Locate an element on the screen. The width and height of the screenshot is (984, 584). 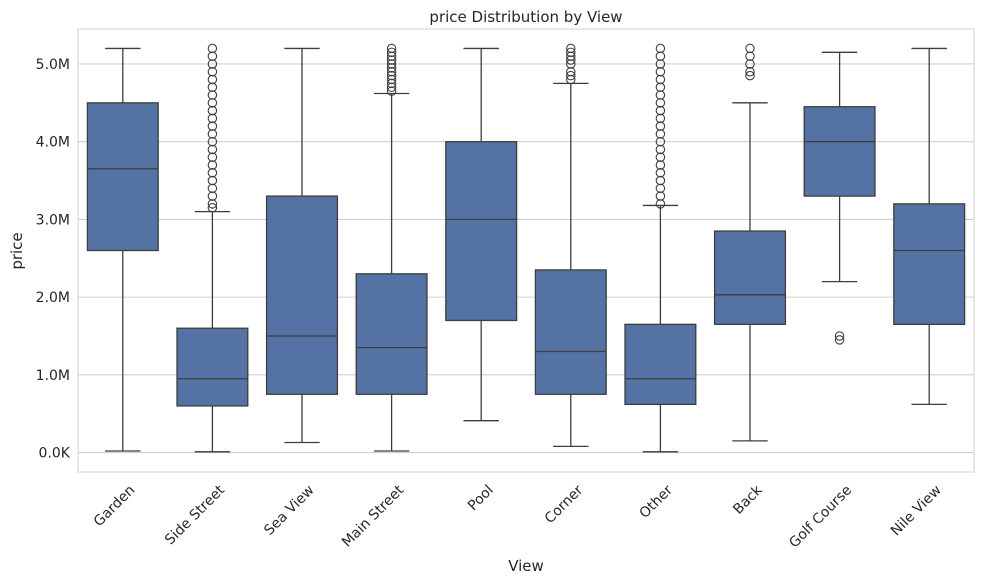
y-tick-label: 0.0K is located at coordinates (55, 454).